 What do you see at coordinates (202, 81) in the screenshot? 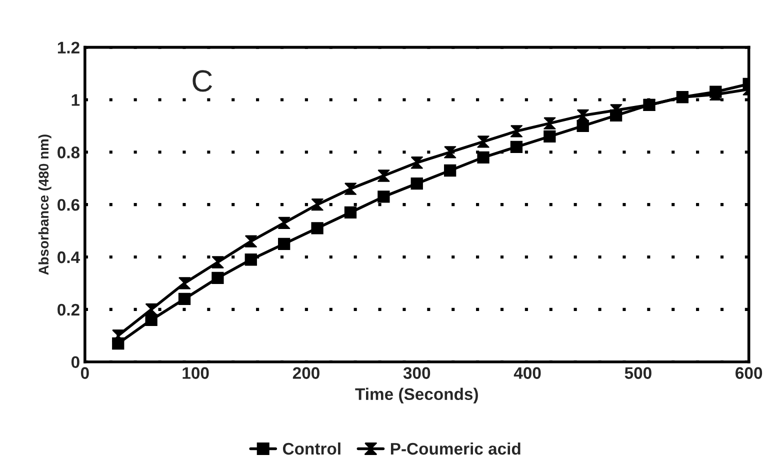
I see `annotation: C` at bounding box center [202, 81].